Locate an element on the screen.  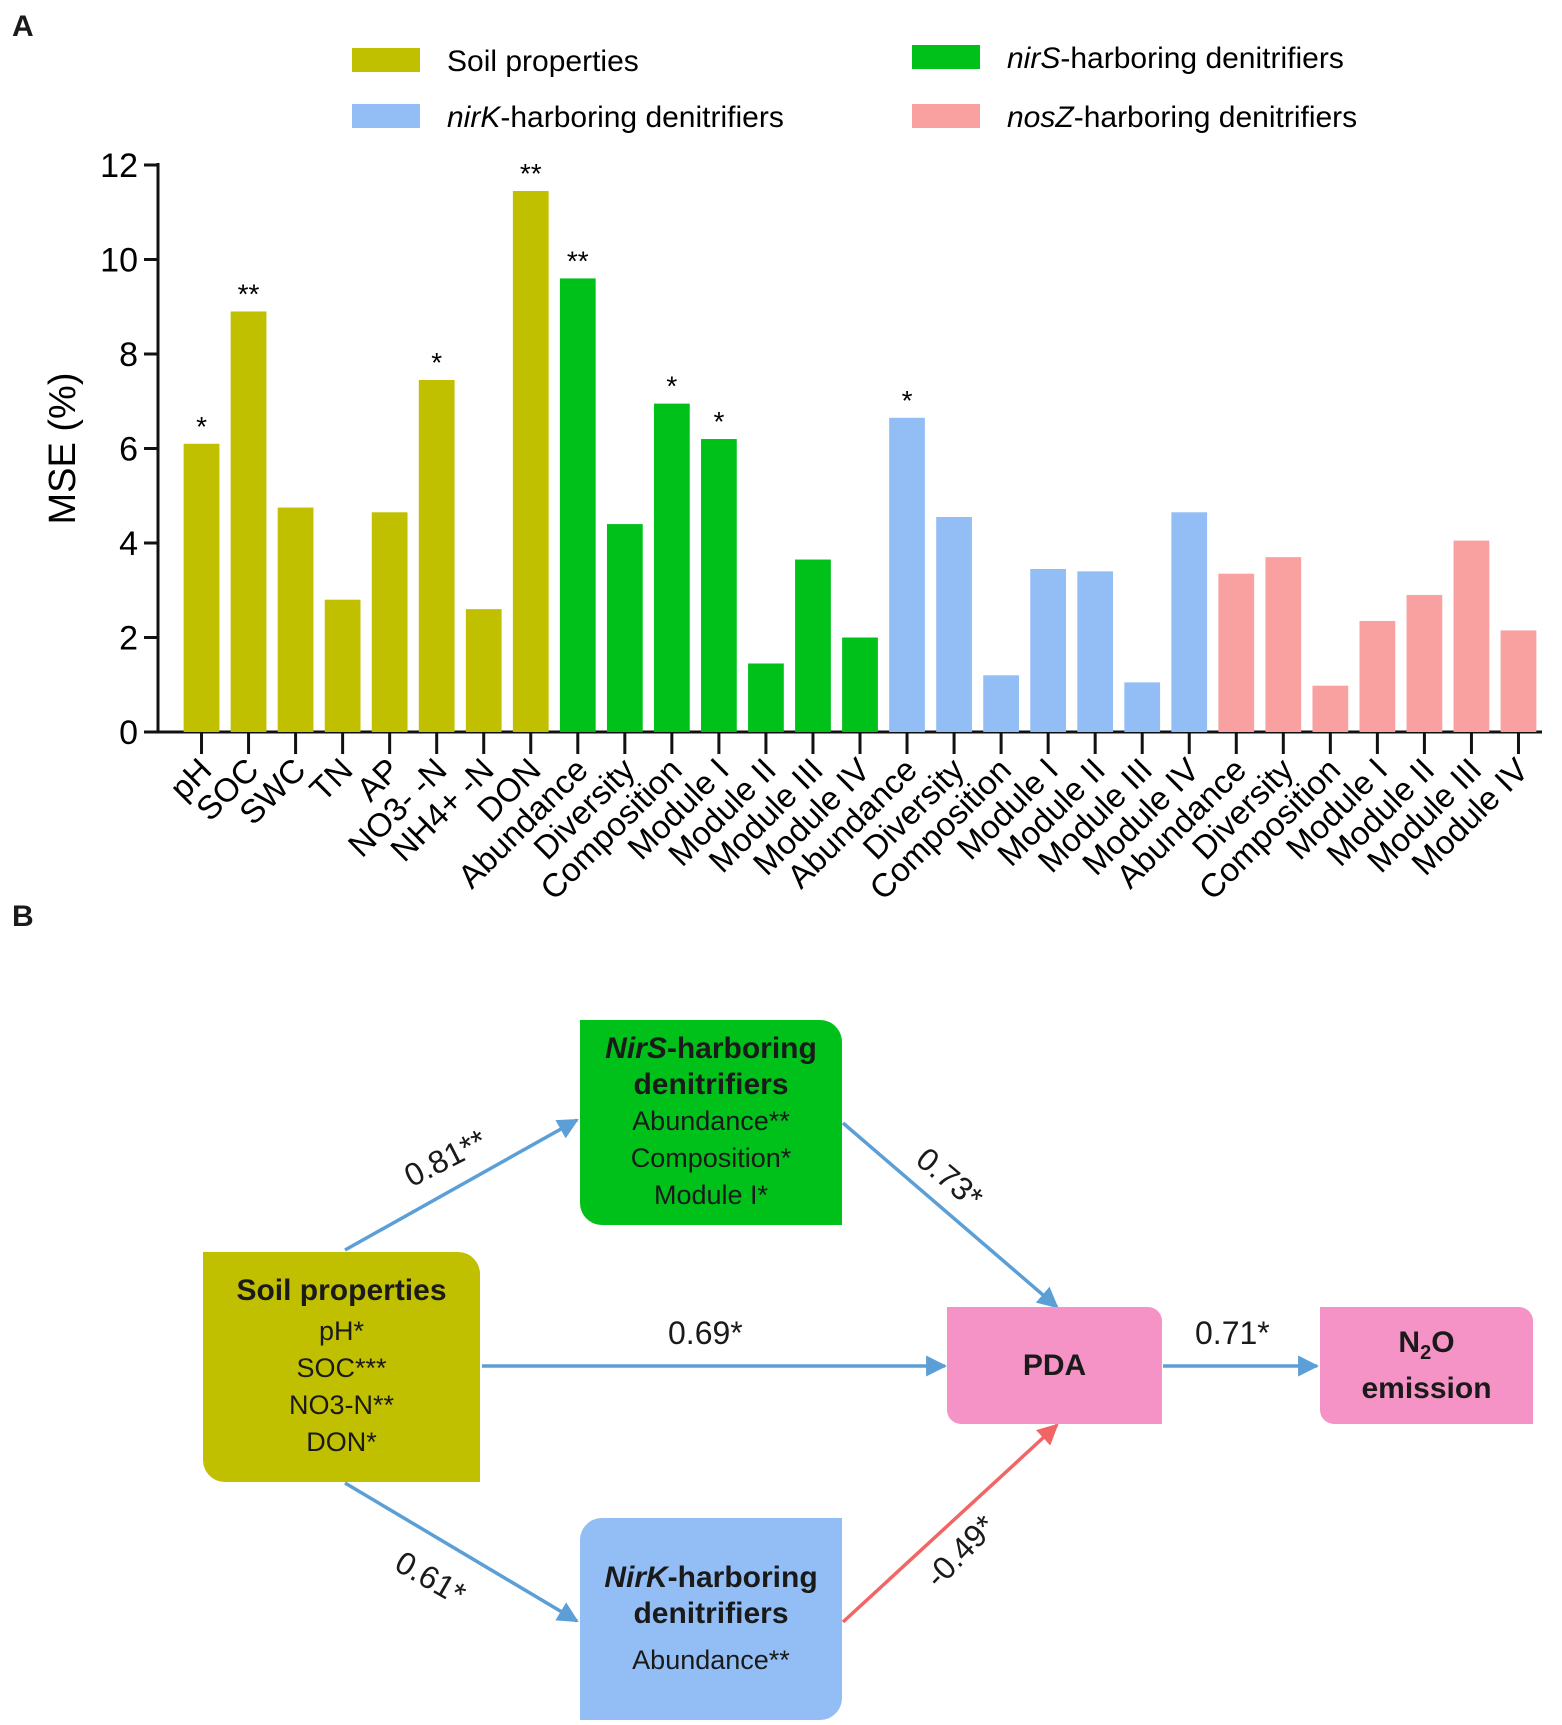
legend-swatch-soil is located at coordinates (386, 60).